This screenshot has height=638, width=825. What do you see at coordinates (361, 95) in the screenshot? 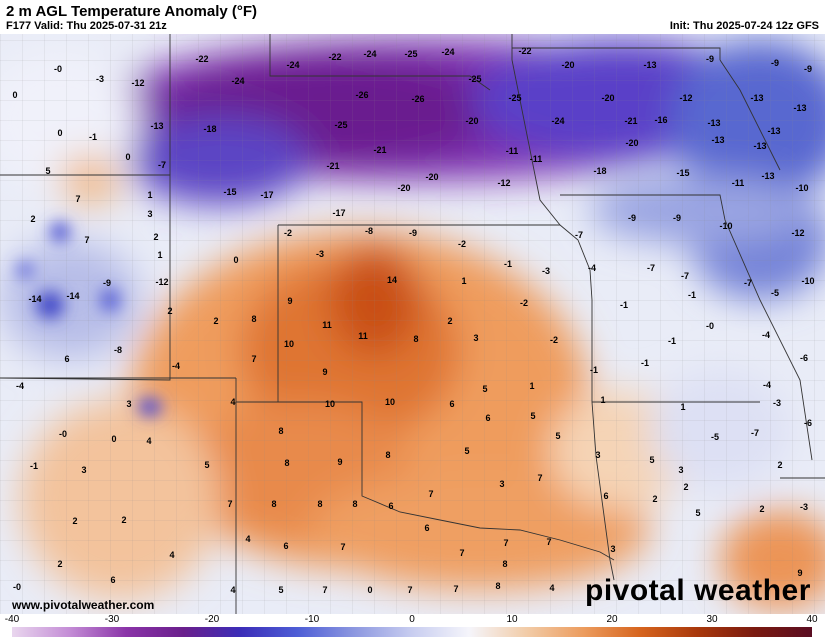
I see `anomaly-value-label: -26` at bounding box center [361, 95].